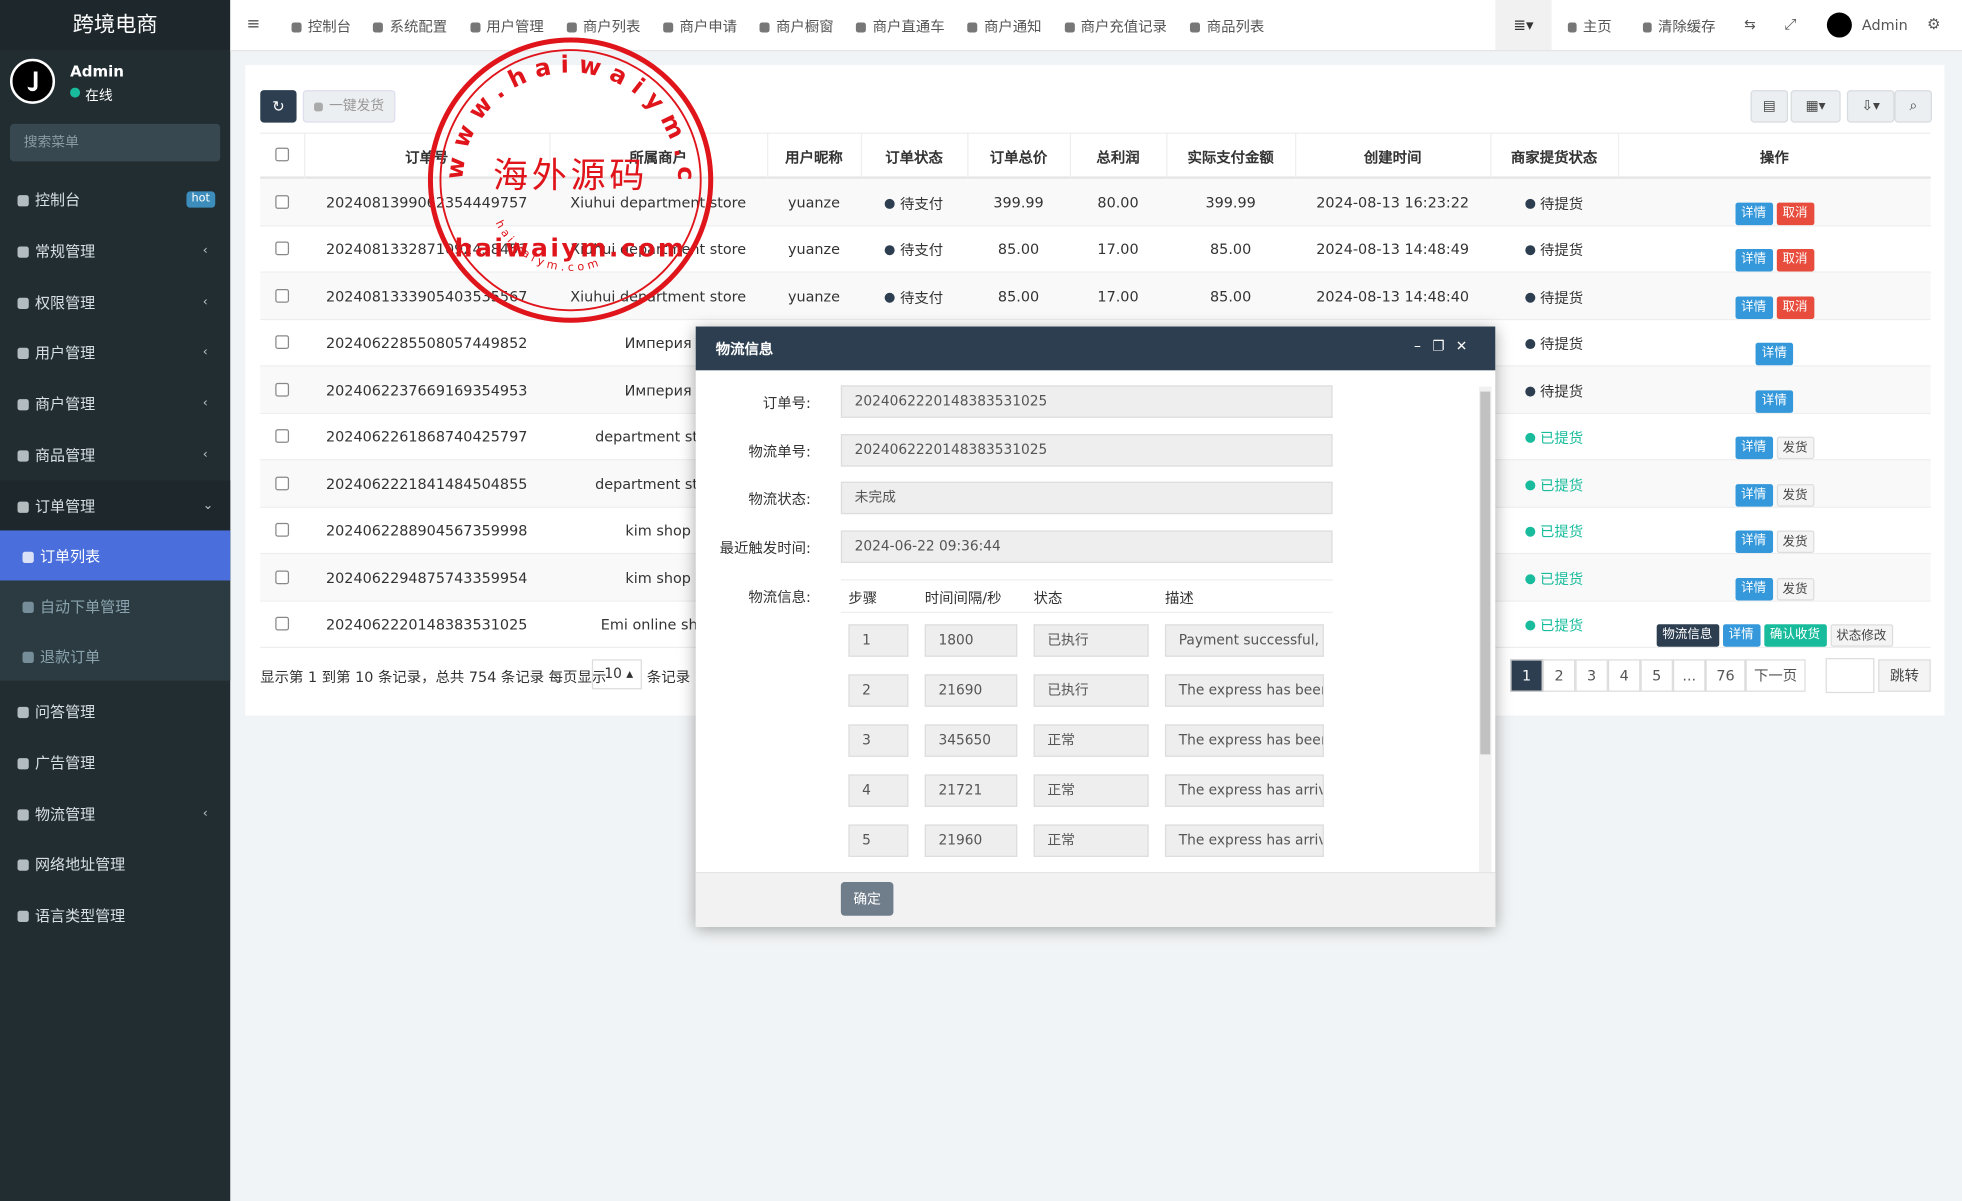 The width and height of the screenshot is (1962, 1201). I want to click on page-link: 4, so click(1624, 675).